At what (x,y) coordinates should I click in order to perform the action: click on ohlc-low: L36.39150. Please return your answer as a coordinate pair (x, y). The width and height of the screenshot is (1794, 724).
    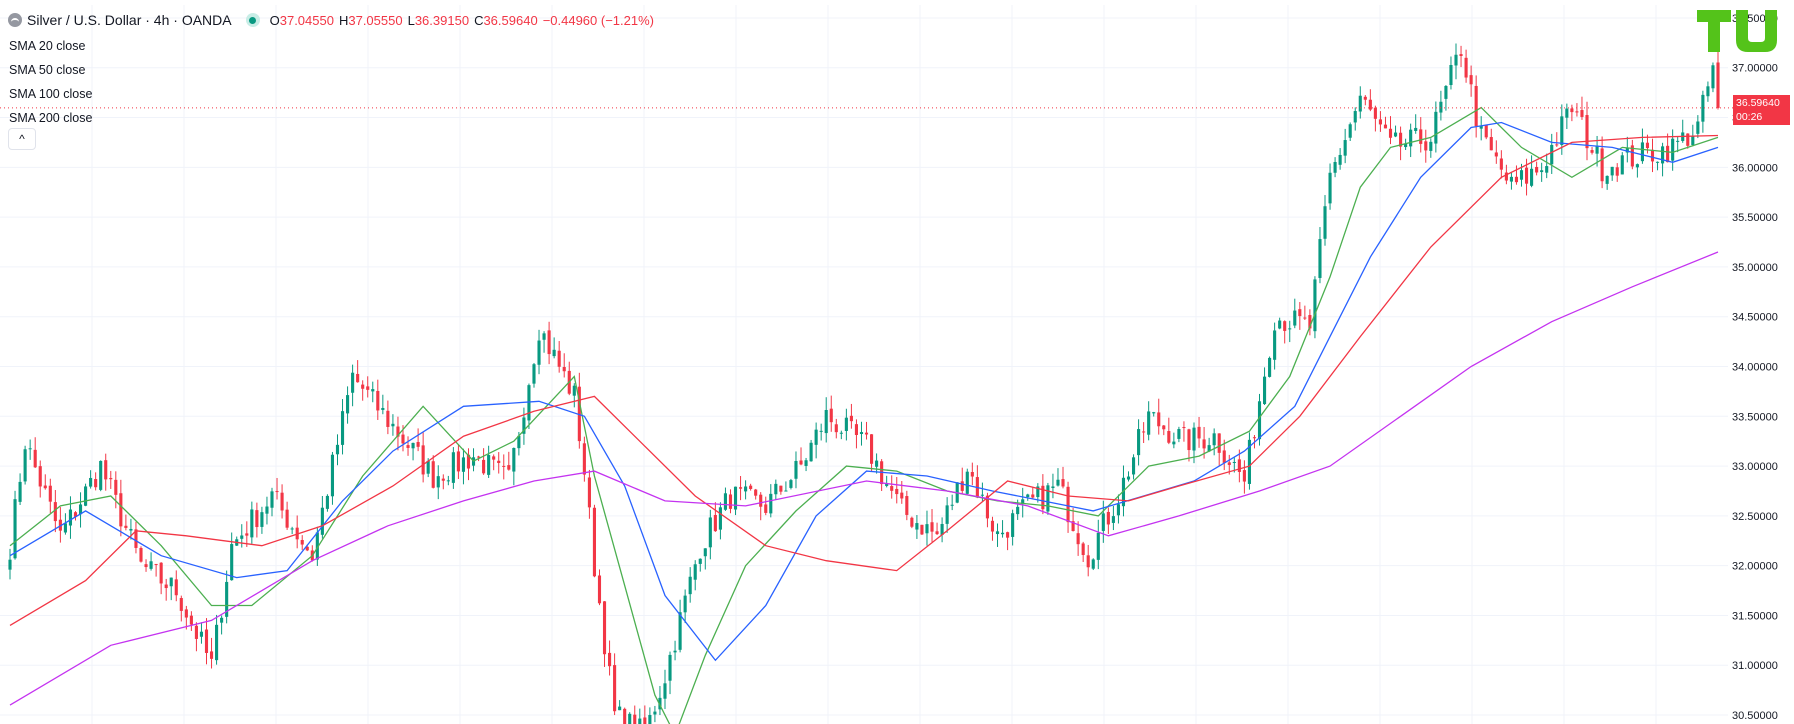
    Looking at the image, I should click on (438, 20).